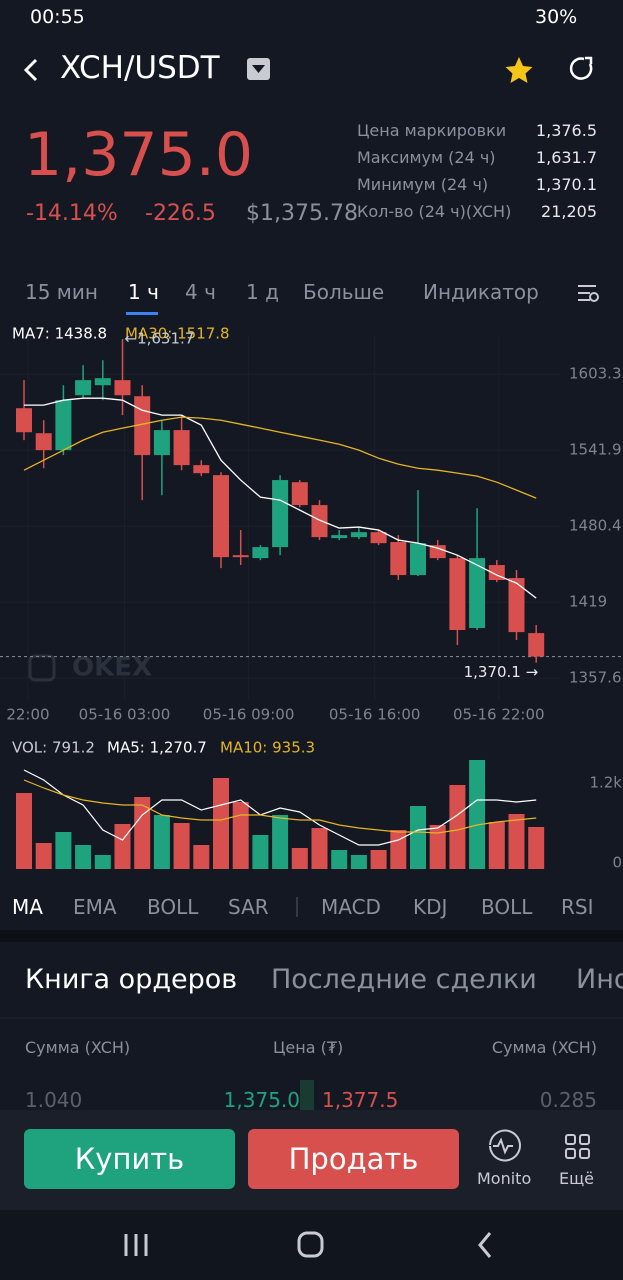  I want to click on legend-label: VOL: 791.2, so click(53, 748).